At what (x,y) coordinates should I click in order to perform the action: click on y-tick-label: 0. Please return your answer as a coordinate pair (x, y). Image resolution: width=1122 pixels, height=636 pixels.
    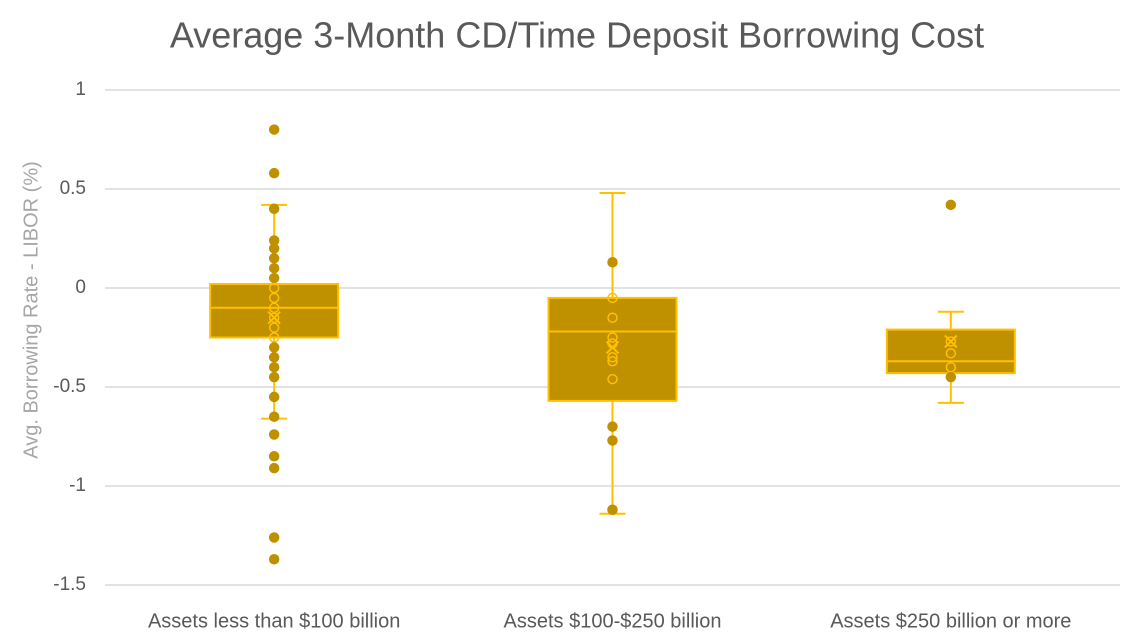
    Looking at the image, I should click on (80, 287).